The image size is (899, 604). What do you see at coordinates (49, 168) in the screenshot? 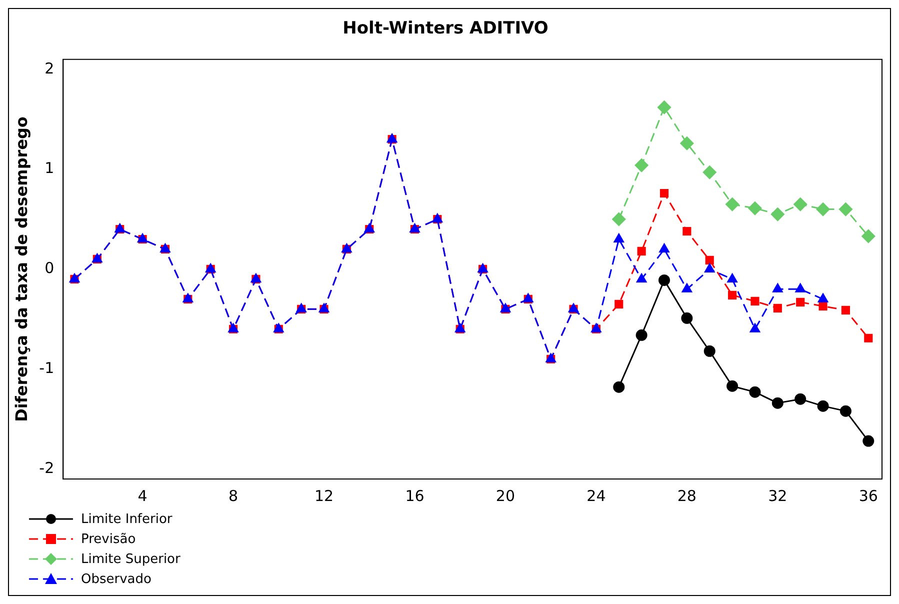
I see `y-tick-label: 1` at bounding box center [49, 168].